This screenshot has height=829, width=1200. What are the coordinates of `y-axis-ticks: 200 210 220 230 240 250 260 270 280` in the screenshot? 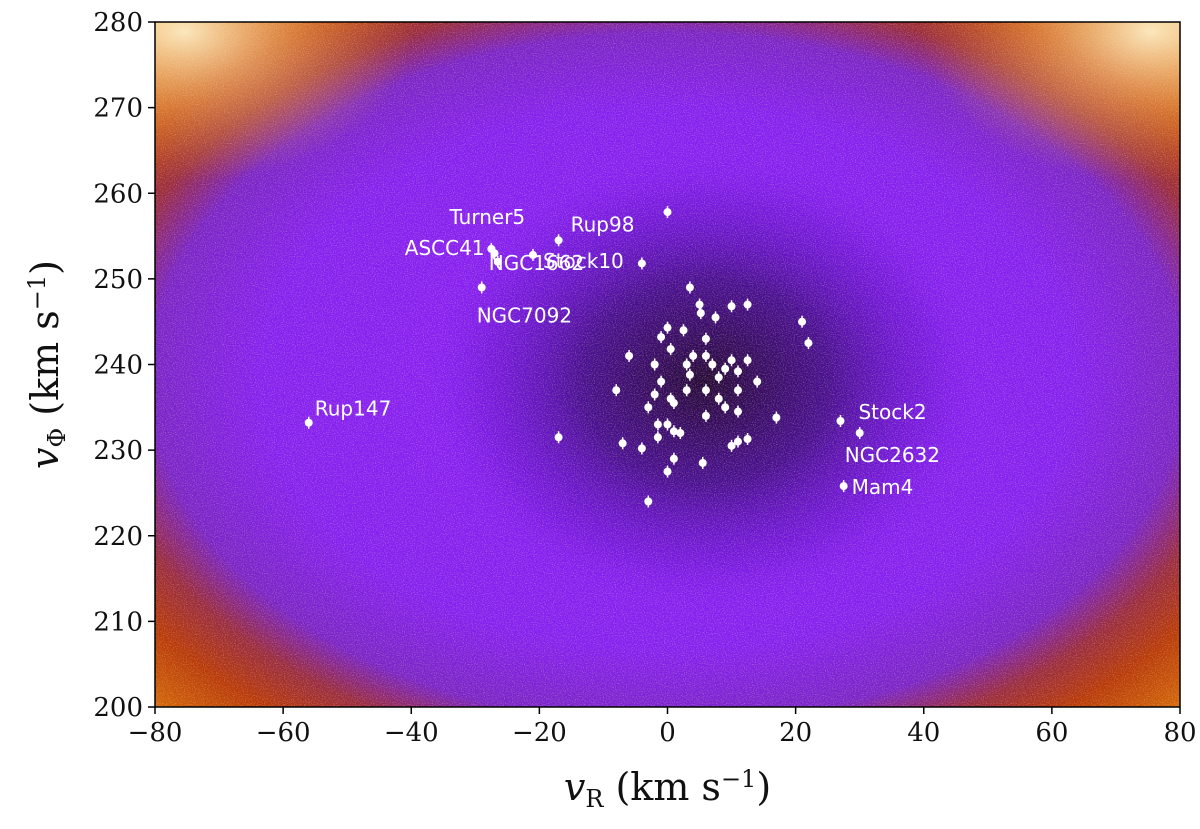 It's located at (124, 365).